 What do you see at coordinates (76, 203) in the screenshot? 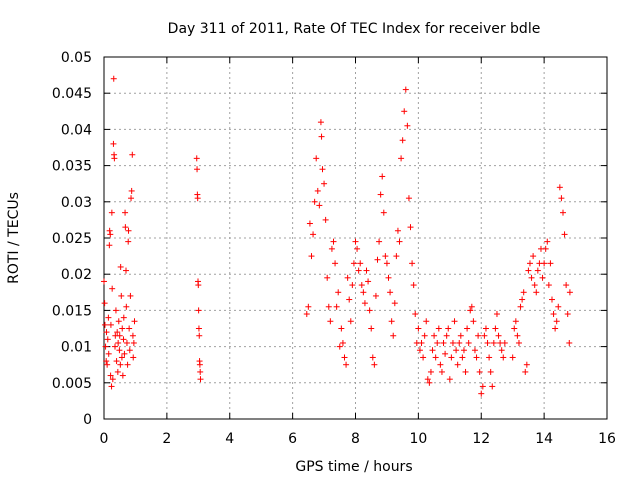
I see `y-tick-label: 0.03` at bounding box center [76, 203].